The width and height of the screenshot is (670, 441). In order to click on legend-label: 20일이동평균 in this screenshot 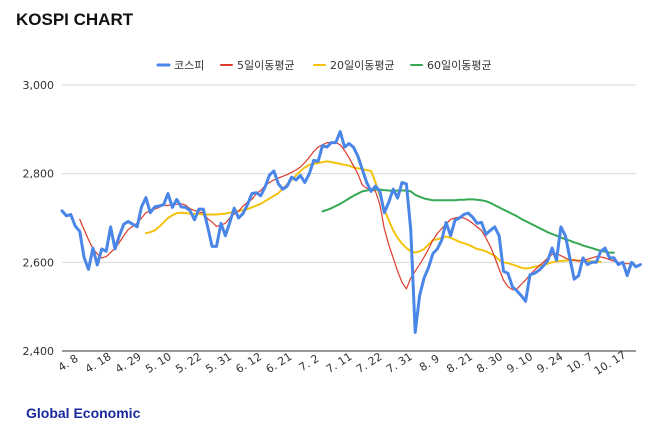, I will do `click(362, 65)`.